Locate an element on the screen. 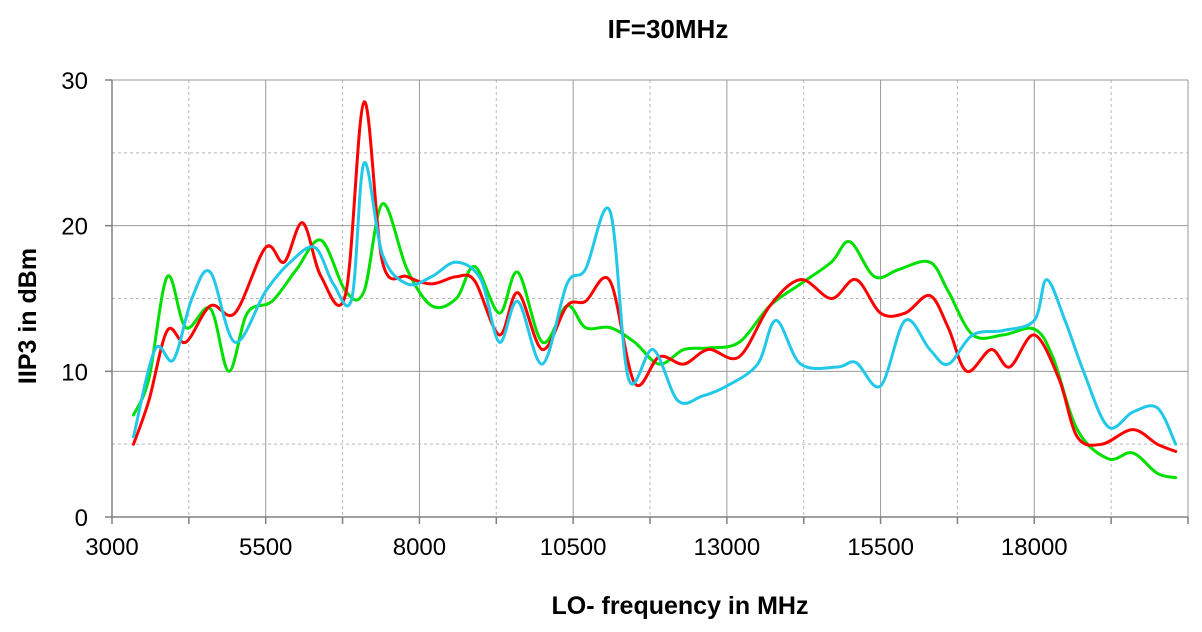  y-axis-label: IIP3 in dBm is located at coordinates (28, 316).